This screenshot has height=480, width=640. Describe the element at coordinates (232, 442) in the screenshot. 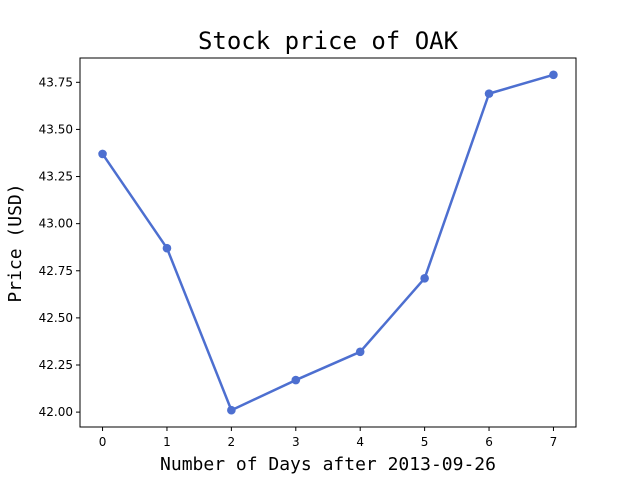

I see `x-tick-label: 2` at that location.